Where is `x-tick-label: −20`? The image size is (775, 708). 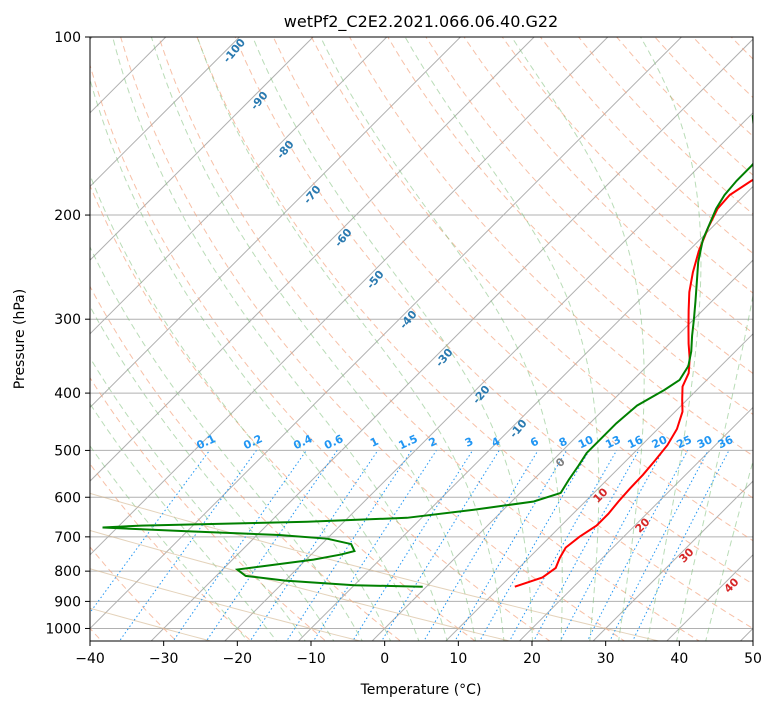 x-tick-label: −20 is located at coordinates (238, 659).